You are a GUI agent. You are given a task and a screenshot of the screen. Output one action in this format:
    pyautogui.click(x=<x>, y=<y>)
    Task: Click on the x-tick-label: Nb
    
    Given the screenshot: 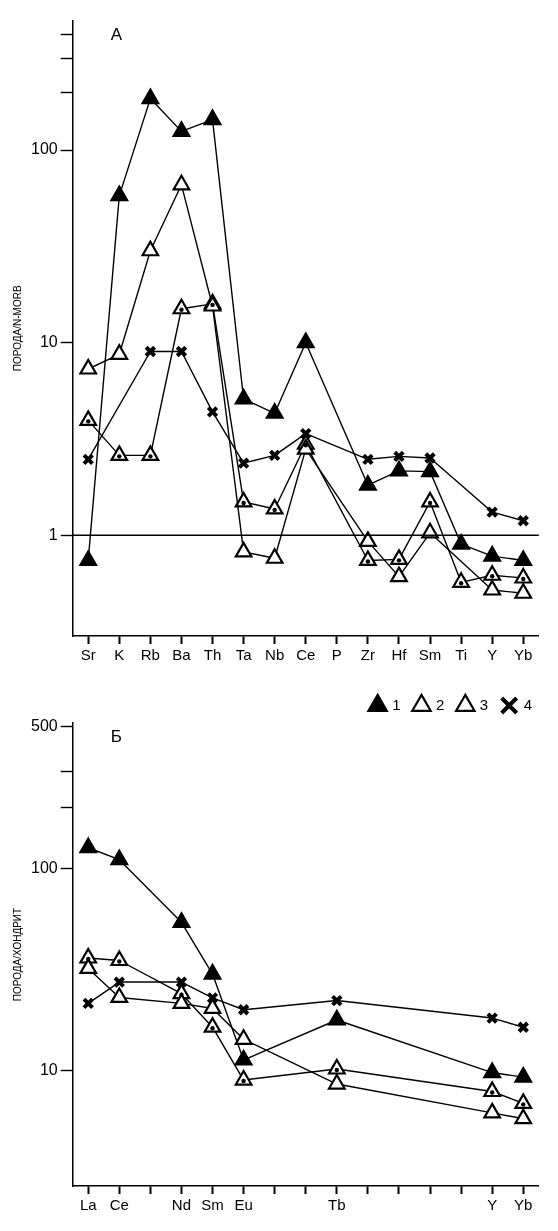 What is the action you would take?
    pyautogui.click(x=275, y=655)
    